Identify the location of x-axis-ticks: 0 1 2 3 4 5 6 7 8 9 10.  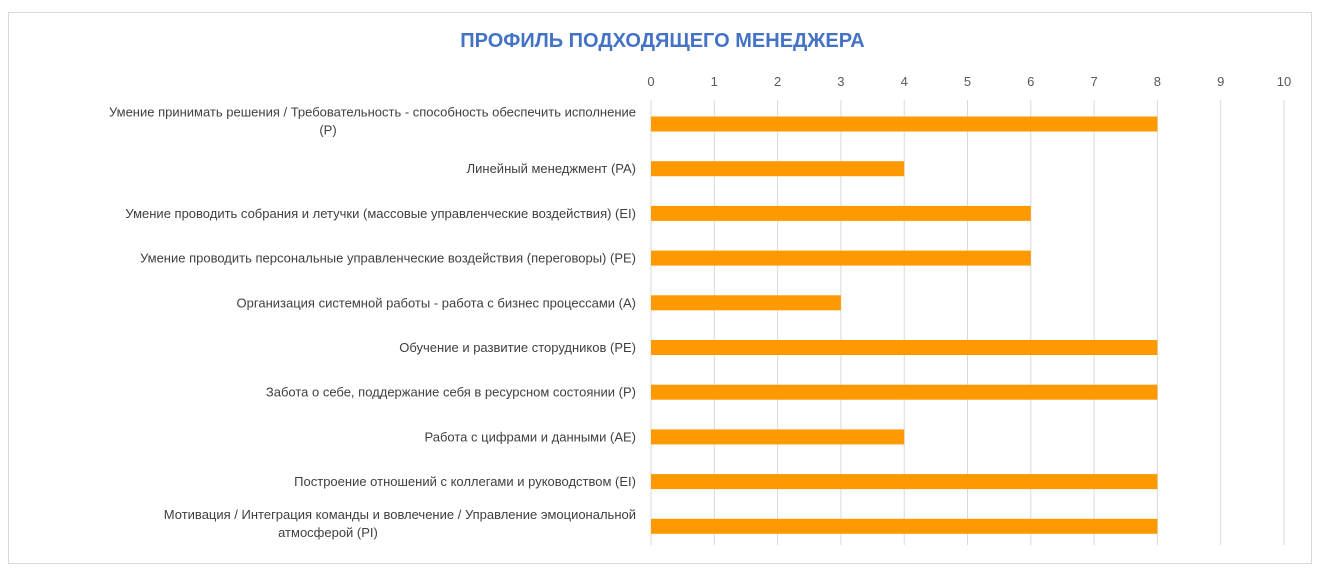
(969, 81).